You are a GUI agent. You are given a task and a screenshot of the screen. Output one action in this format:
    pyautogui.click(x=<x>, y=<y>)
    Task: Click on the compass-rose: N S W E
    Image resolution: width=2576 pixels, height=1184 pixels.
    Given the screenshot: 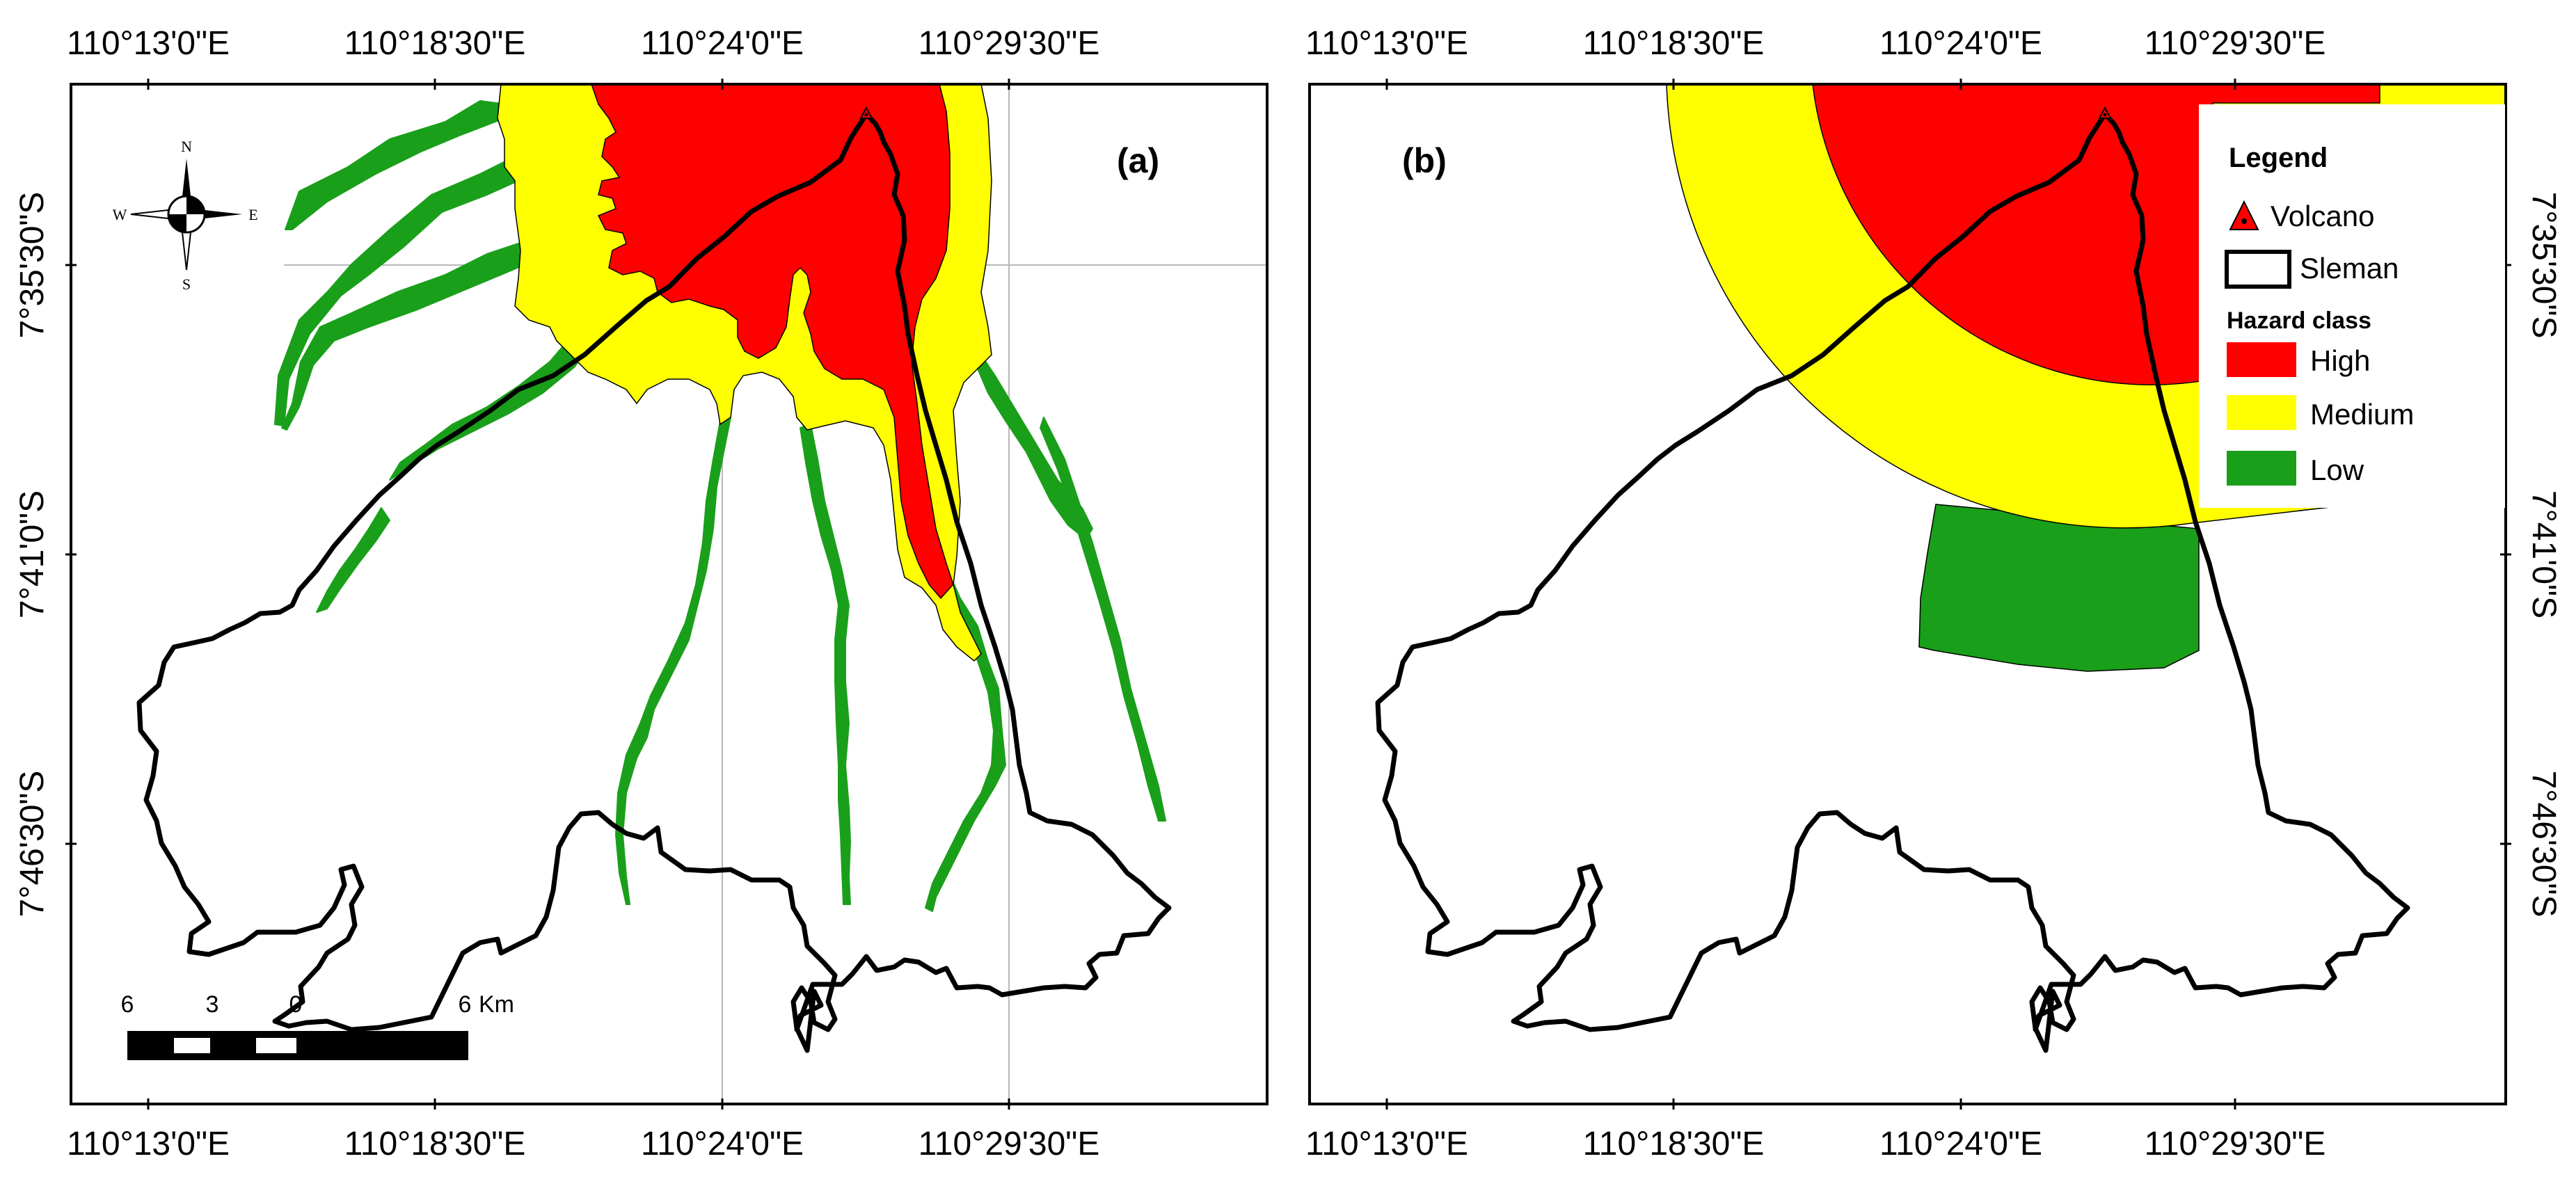 What is the action you would take?
    pyautogui.click(x=185, y=215)
    